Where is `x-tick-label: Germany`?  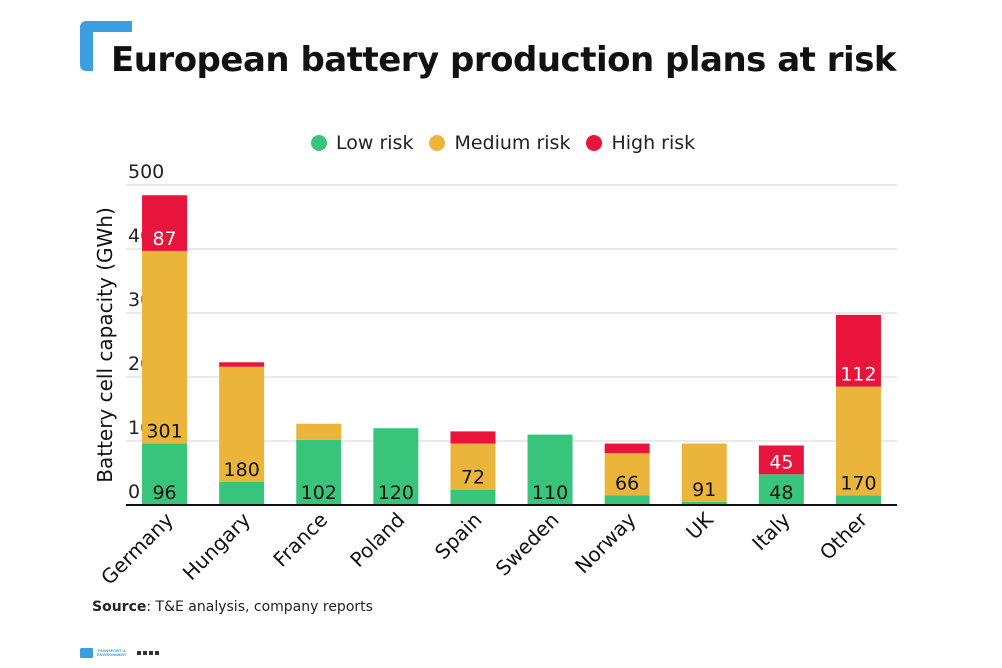 x-tick-label: Germany is located at coordinates (137, 548).